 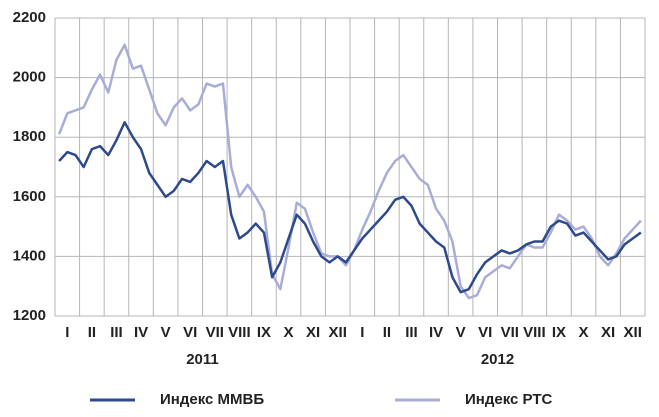 What do you see at coordinates (202, 359) in the screenshot?
I see `x-group-label: 2011` at bounding box center [202, 359].